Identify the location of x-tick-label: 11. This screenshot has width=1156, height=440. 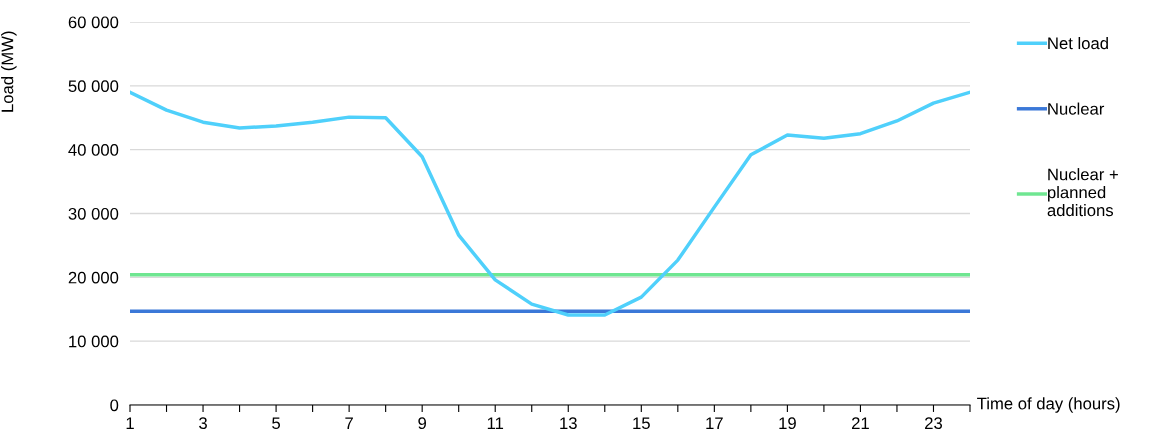
(495, 423).